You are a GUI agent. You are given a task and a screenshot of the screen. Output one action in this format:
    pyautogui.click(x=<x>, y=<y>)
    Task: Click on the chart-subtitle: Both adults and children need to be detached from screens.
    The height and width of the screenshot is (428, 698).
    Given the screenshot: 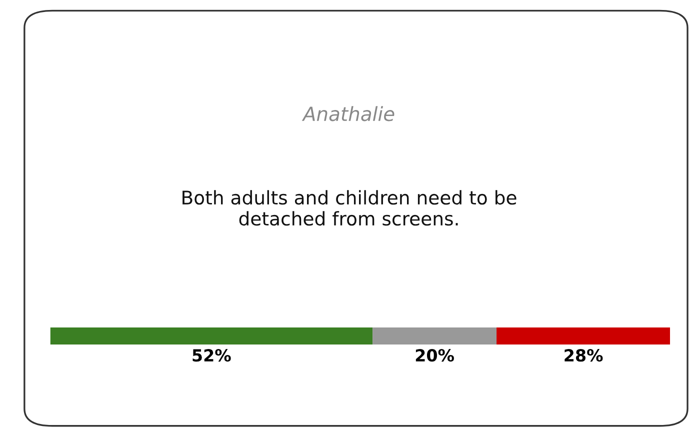 What is the action you would take?
    pyautogui.click(x=349, y=208)
    